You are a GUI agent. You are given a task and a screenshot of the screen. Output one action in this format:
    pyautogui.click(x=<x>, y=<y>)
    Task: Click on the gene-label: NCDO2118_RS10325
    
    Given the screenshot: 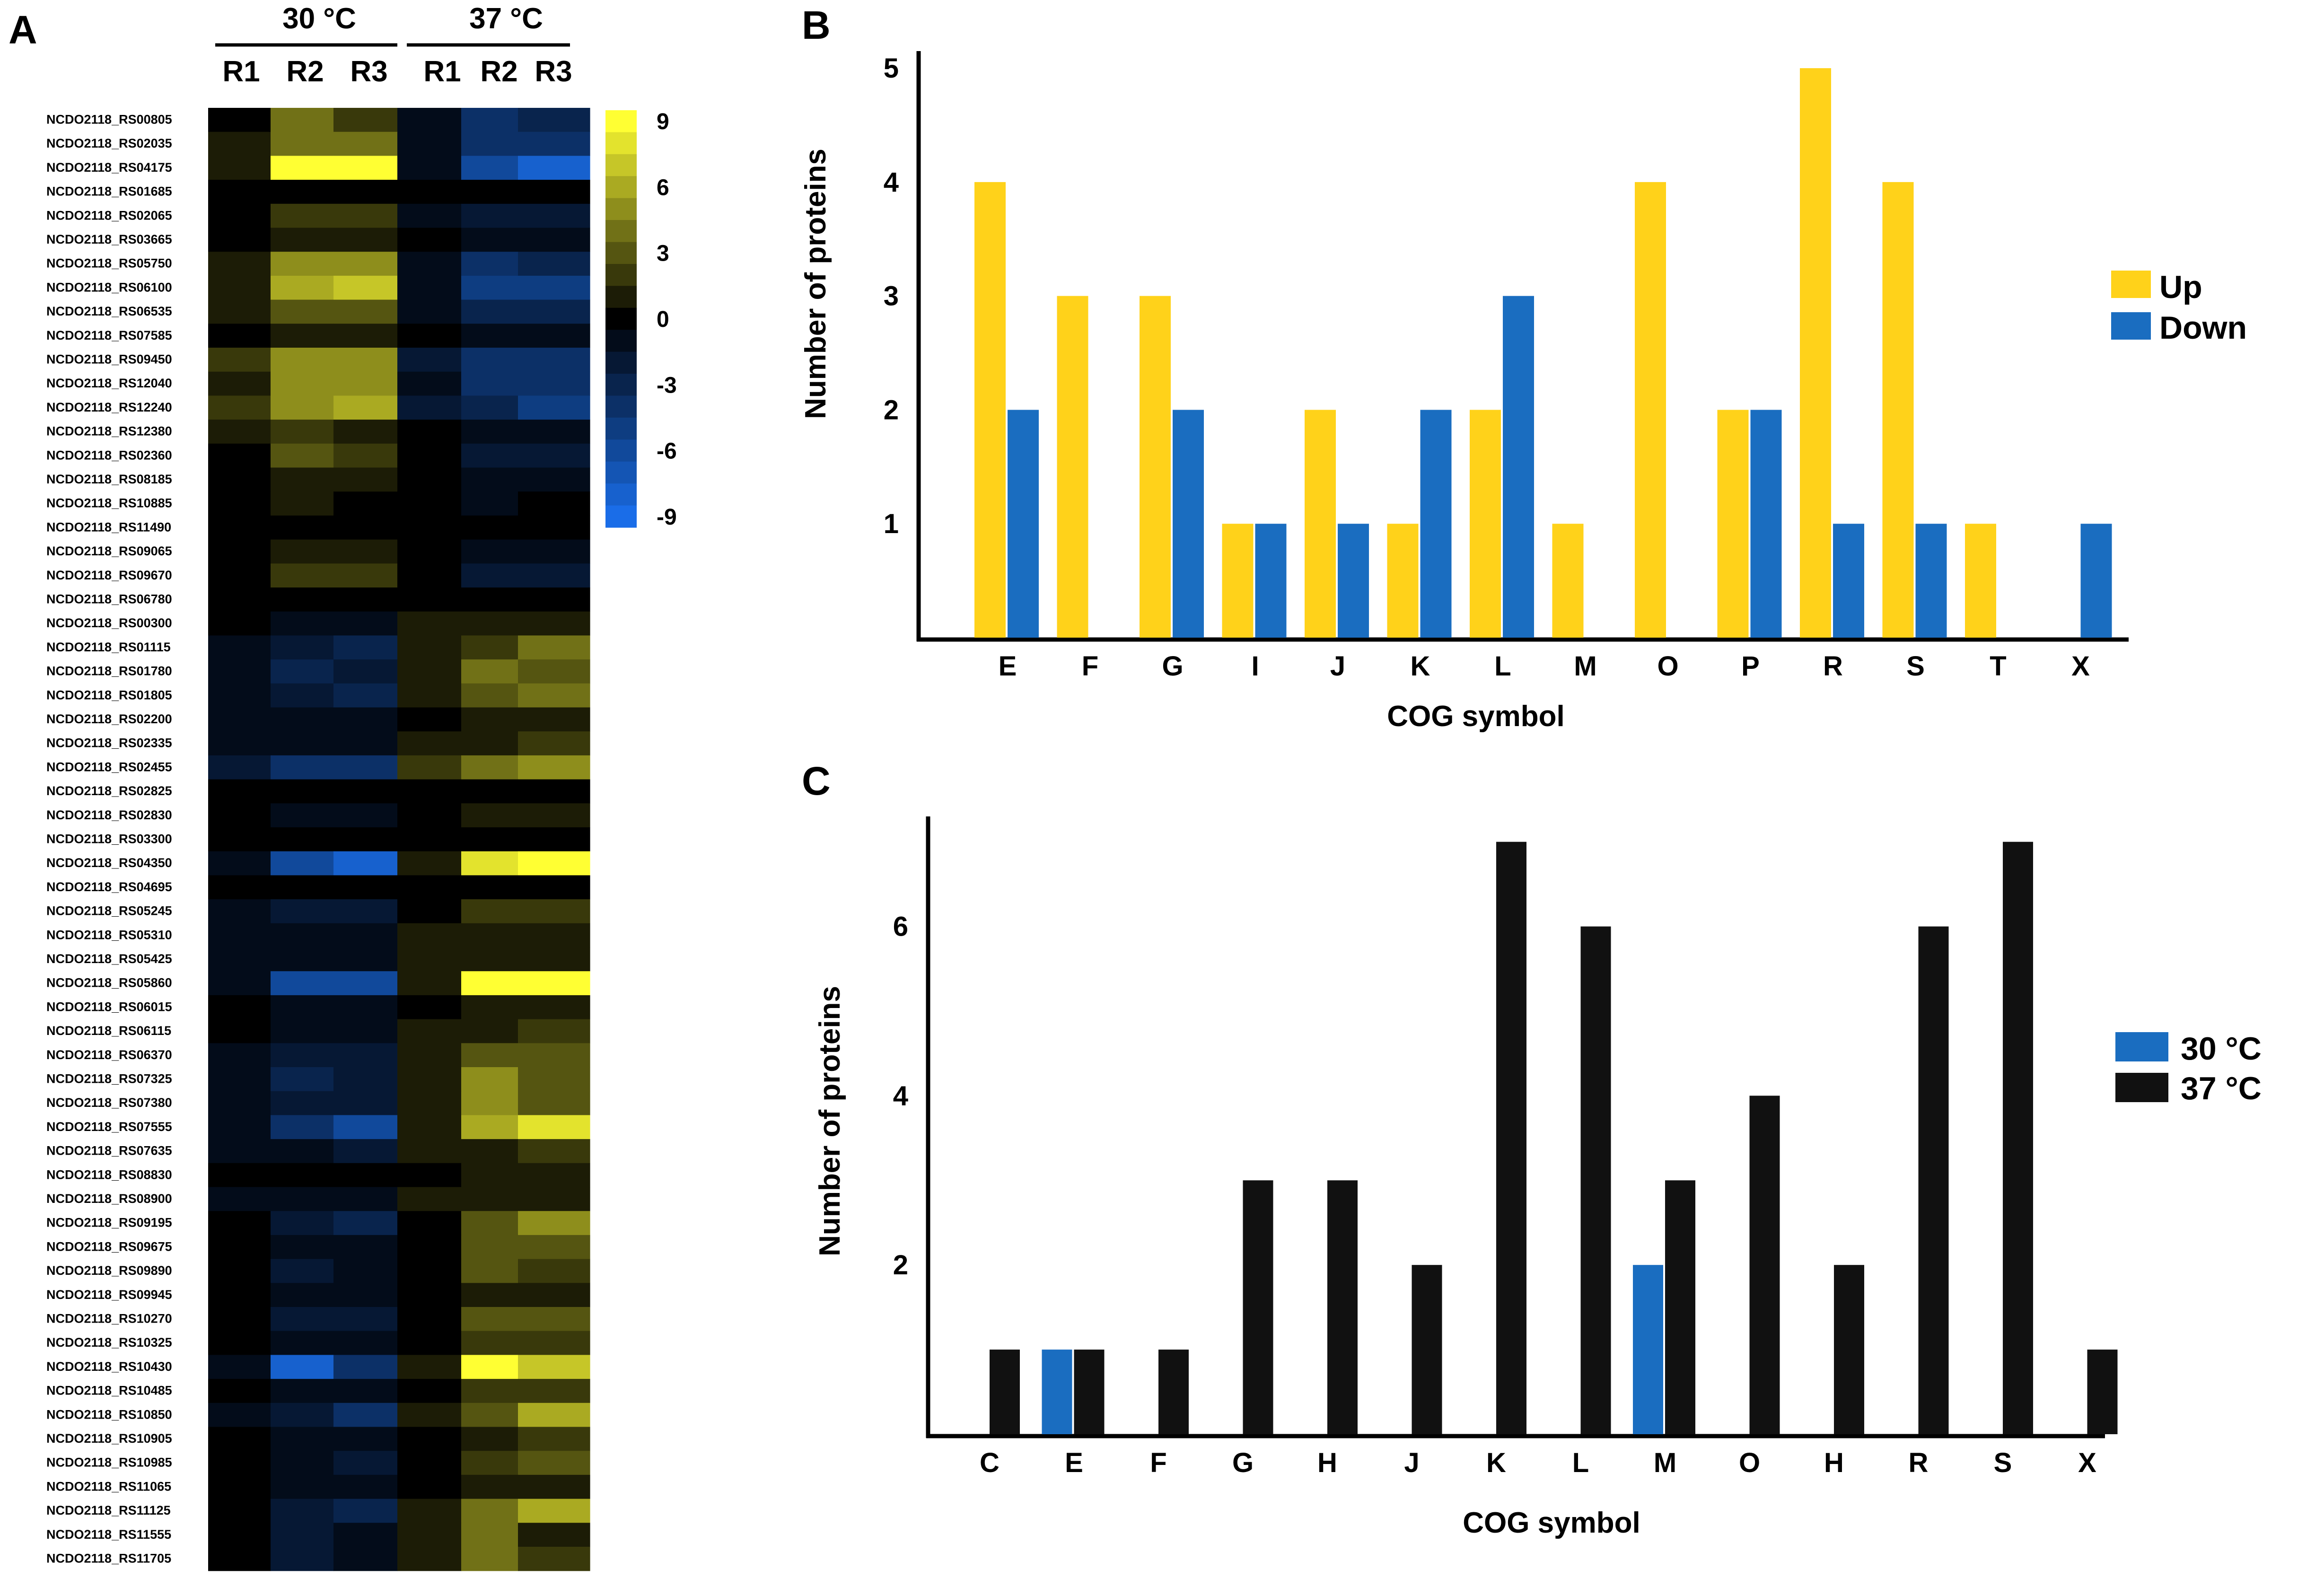 What is the action you would take?
    pyautogui.click(x=109, y=1342)
    